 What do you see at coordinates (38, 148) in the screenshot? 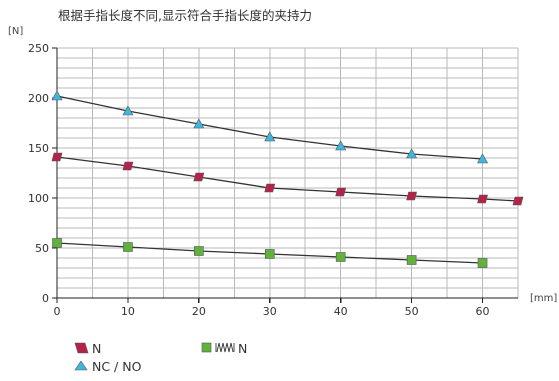
I see `y-tick-label: 150` at bounding box center [38, 148].